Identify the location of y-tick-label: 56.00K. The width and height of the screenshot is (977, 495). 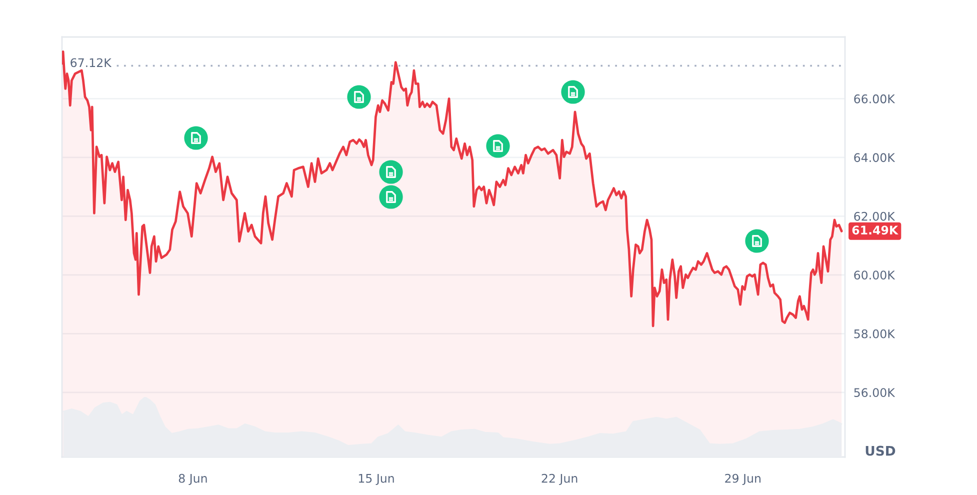
(875, 393).